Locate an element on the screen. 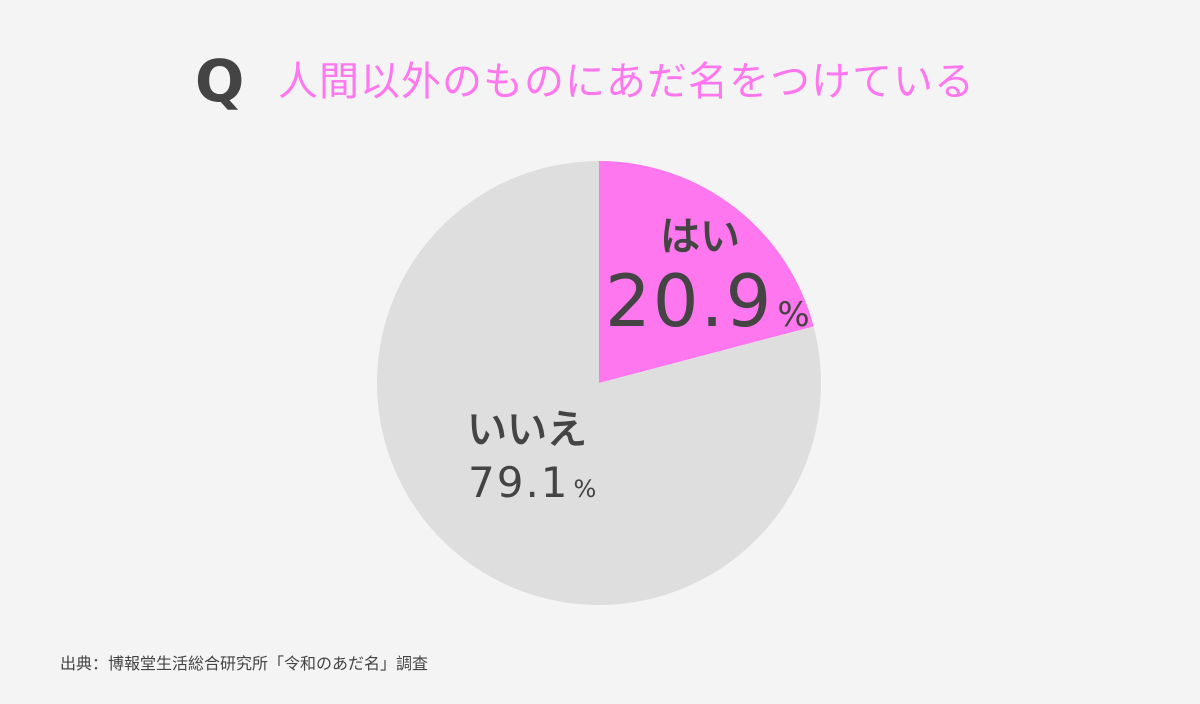  slice-label: いいえ is located at coordinates (527, 430).